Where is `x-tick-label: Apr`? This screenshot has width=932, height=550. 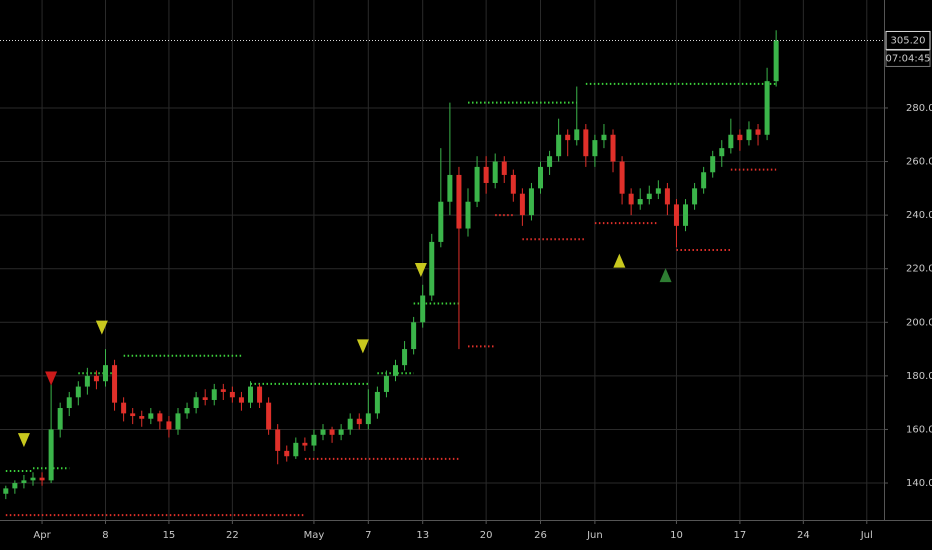
x-tick-label: Apr is located at coordinates (42, 535).